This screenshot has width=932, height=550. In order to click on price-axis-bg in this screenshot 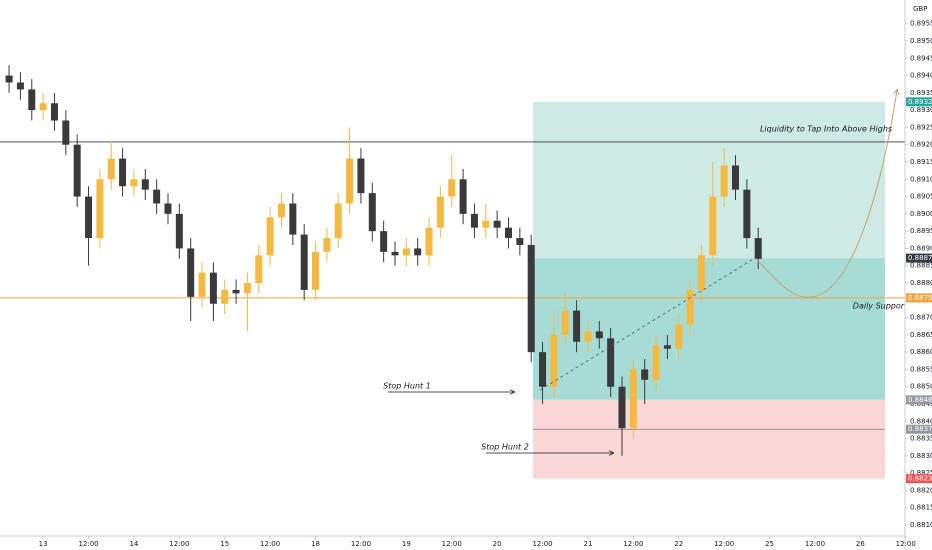, I will do `click(918, 275)`.